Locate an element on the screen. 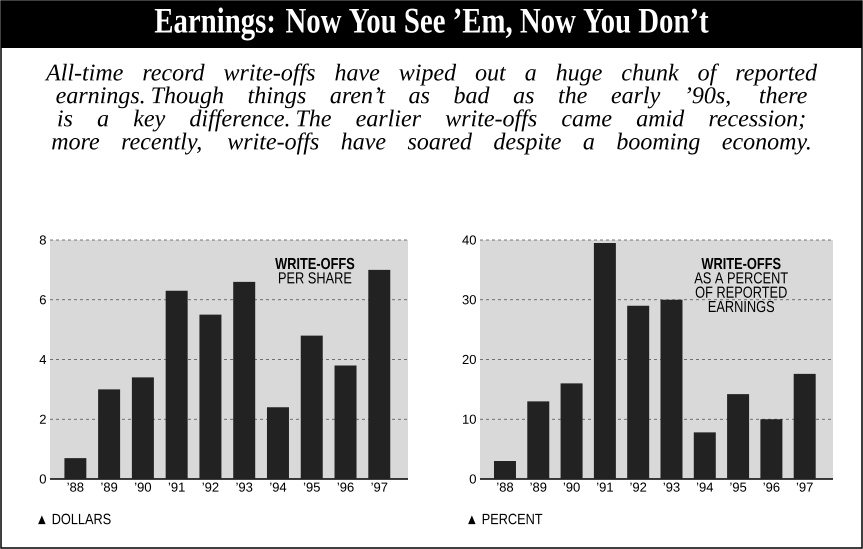  annotation: AS A PERCENT is located at coordinates (741, 278).